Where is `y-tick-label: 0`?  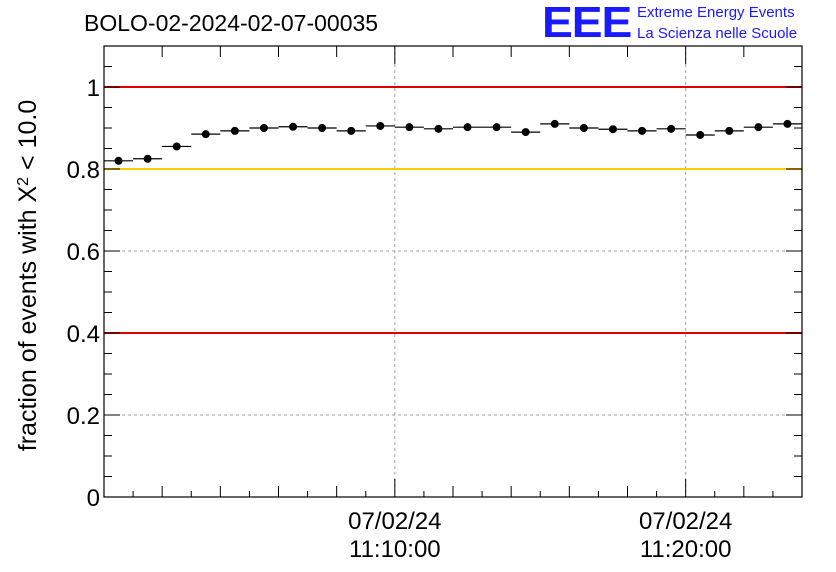 y-tick-label: 0 is located at coordinates (93, 498).